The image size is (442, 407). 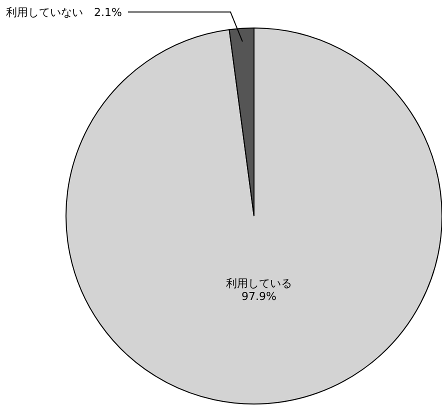 What do you see at coordinates (258, 297) in the screenshot?
I see `data-label: 97.9%` at bounding box center [258, 297].